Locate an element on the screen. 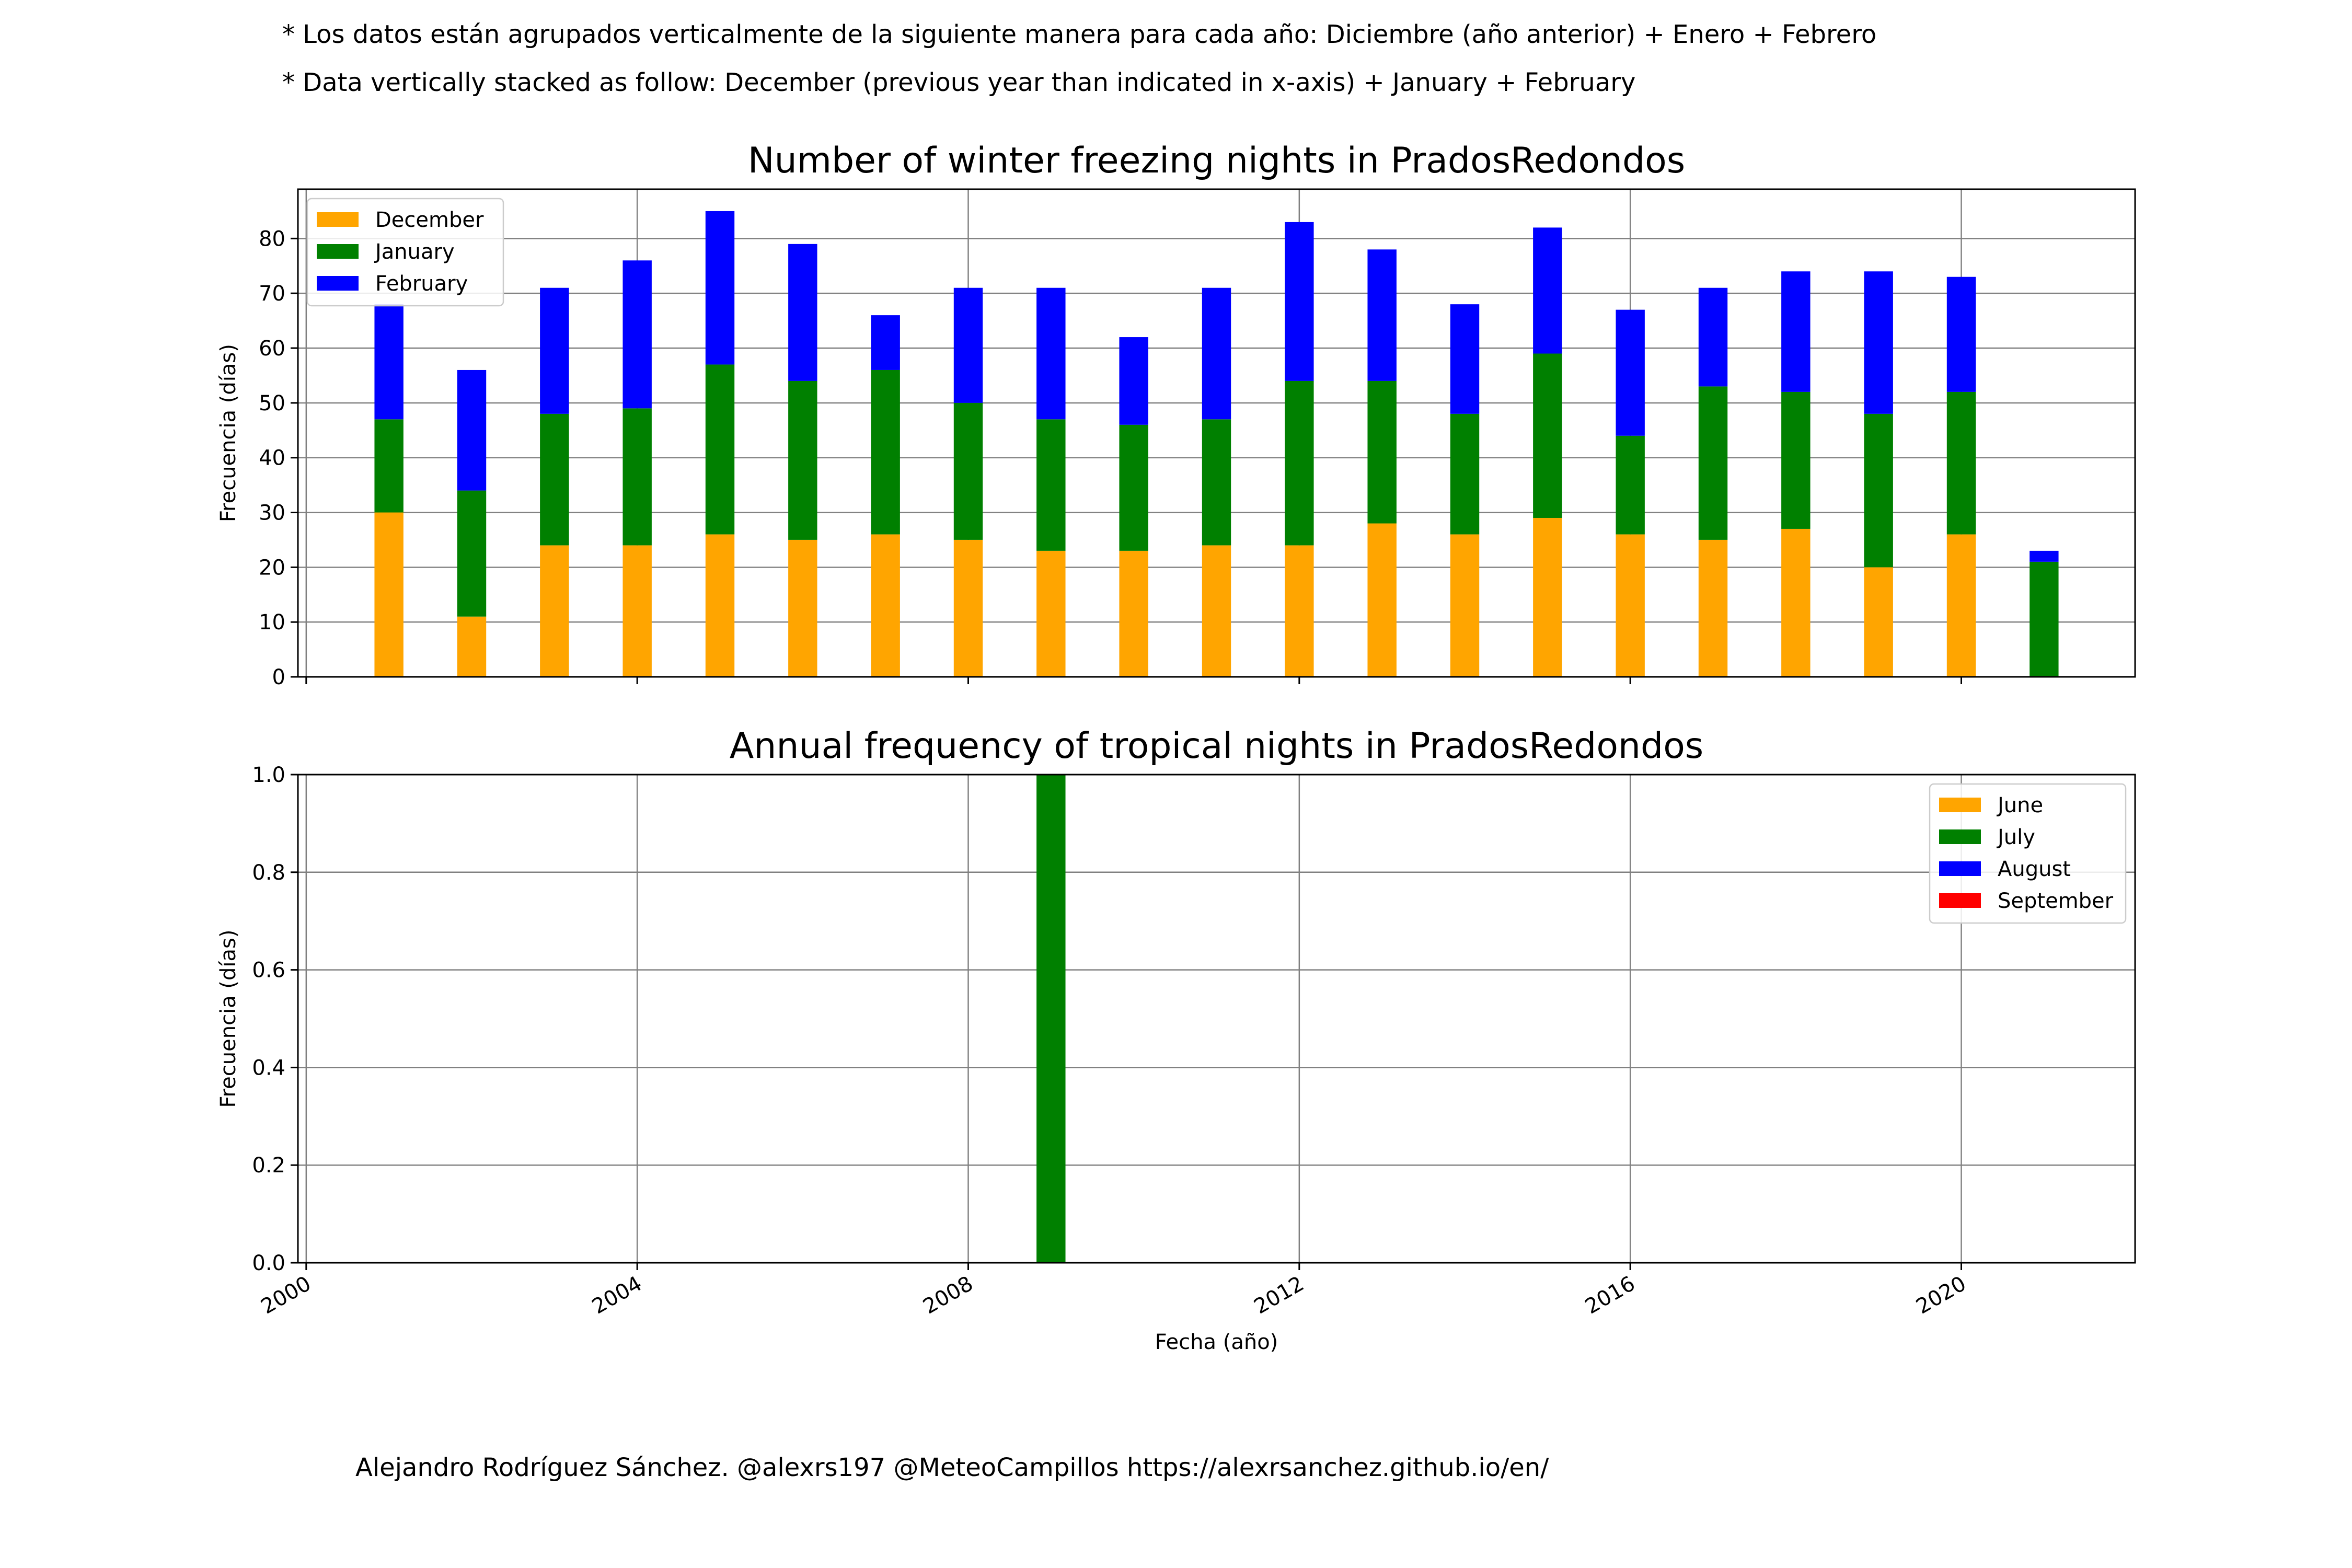 This screenshot has height=1568, width=2352. legend-swatch-june is located at coordinates (1960, 805).